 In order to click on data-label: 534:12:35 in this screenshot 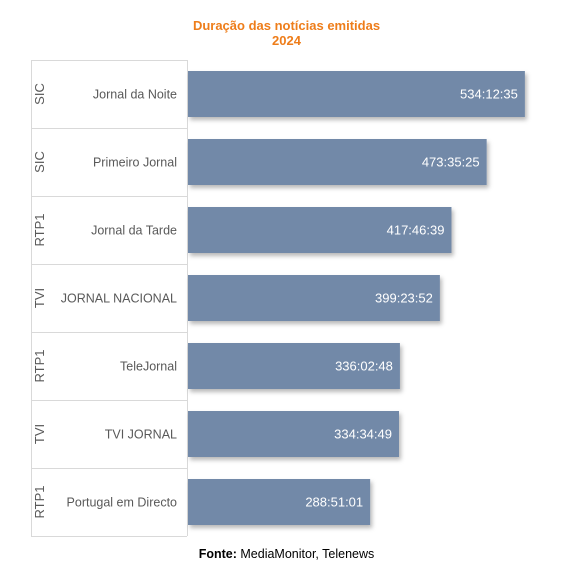, I will do `click(489, 94)`.